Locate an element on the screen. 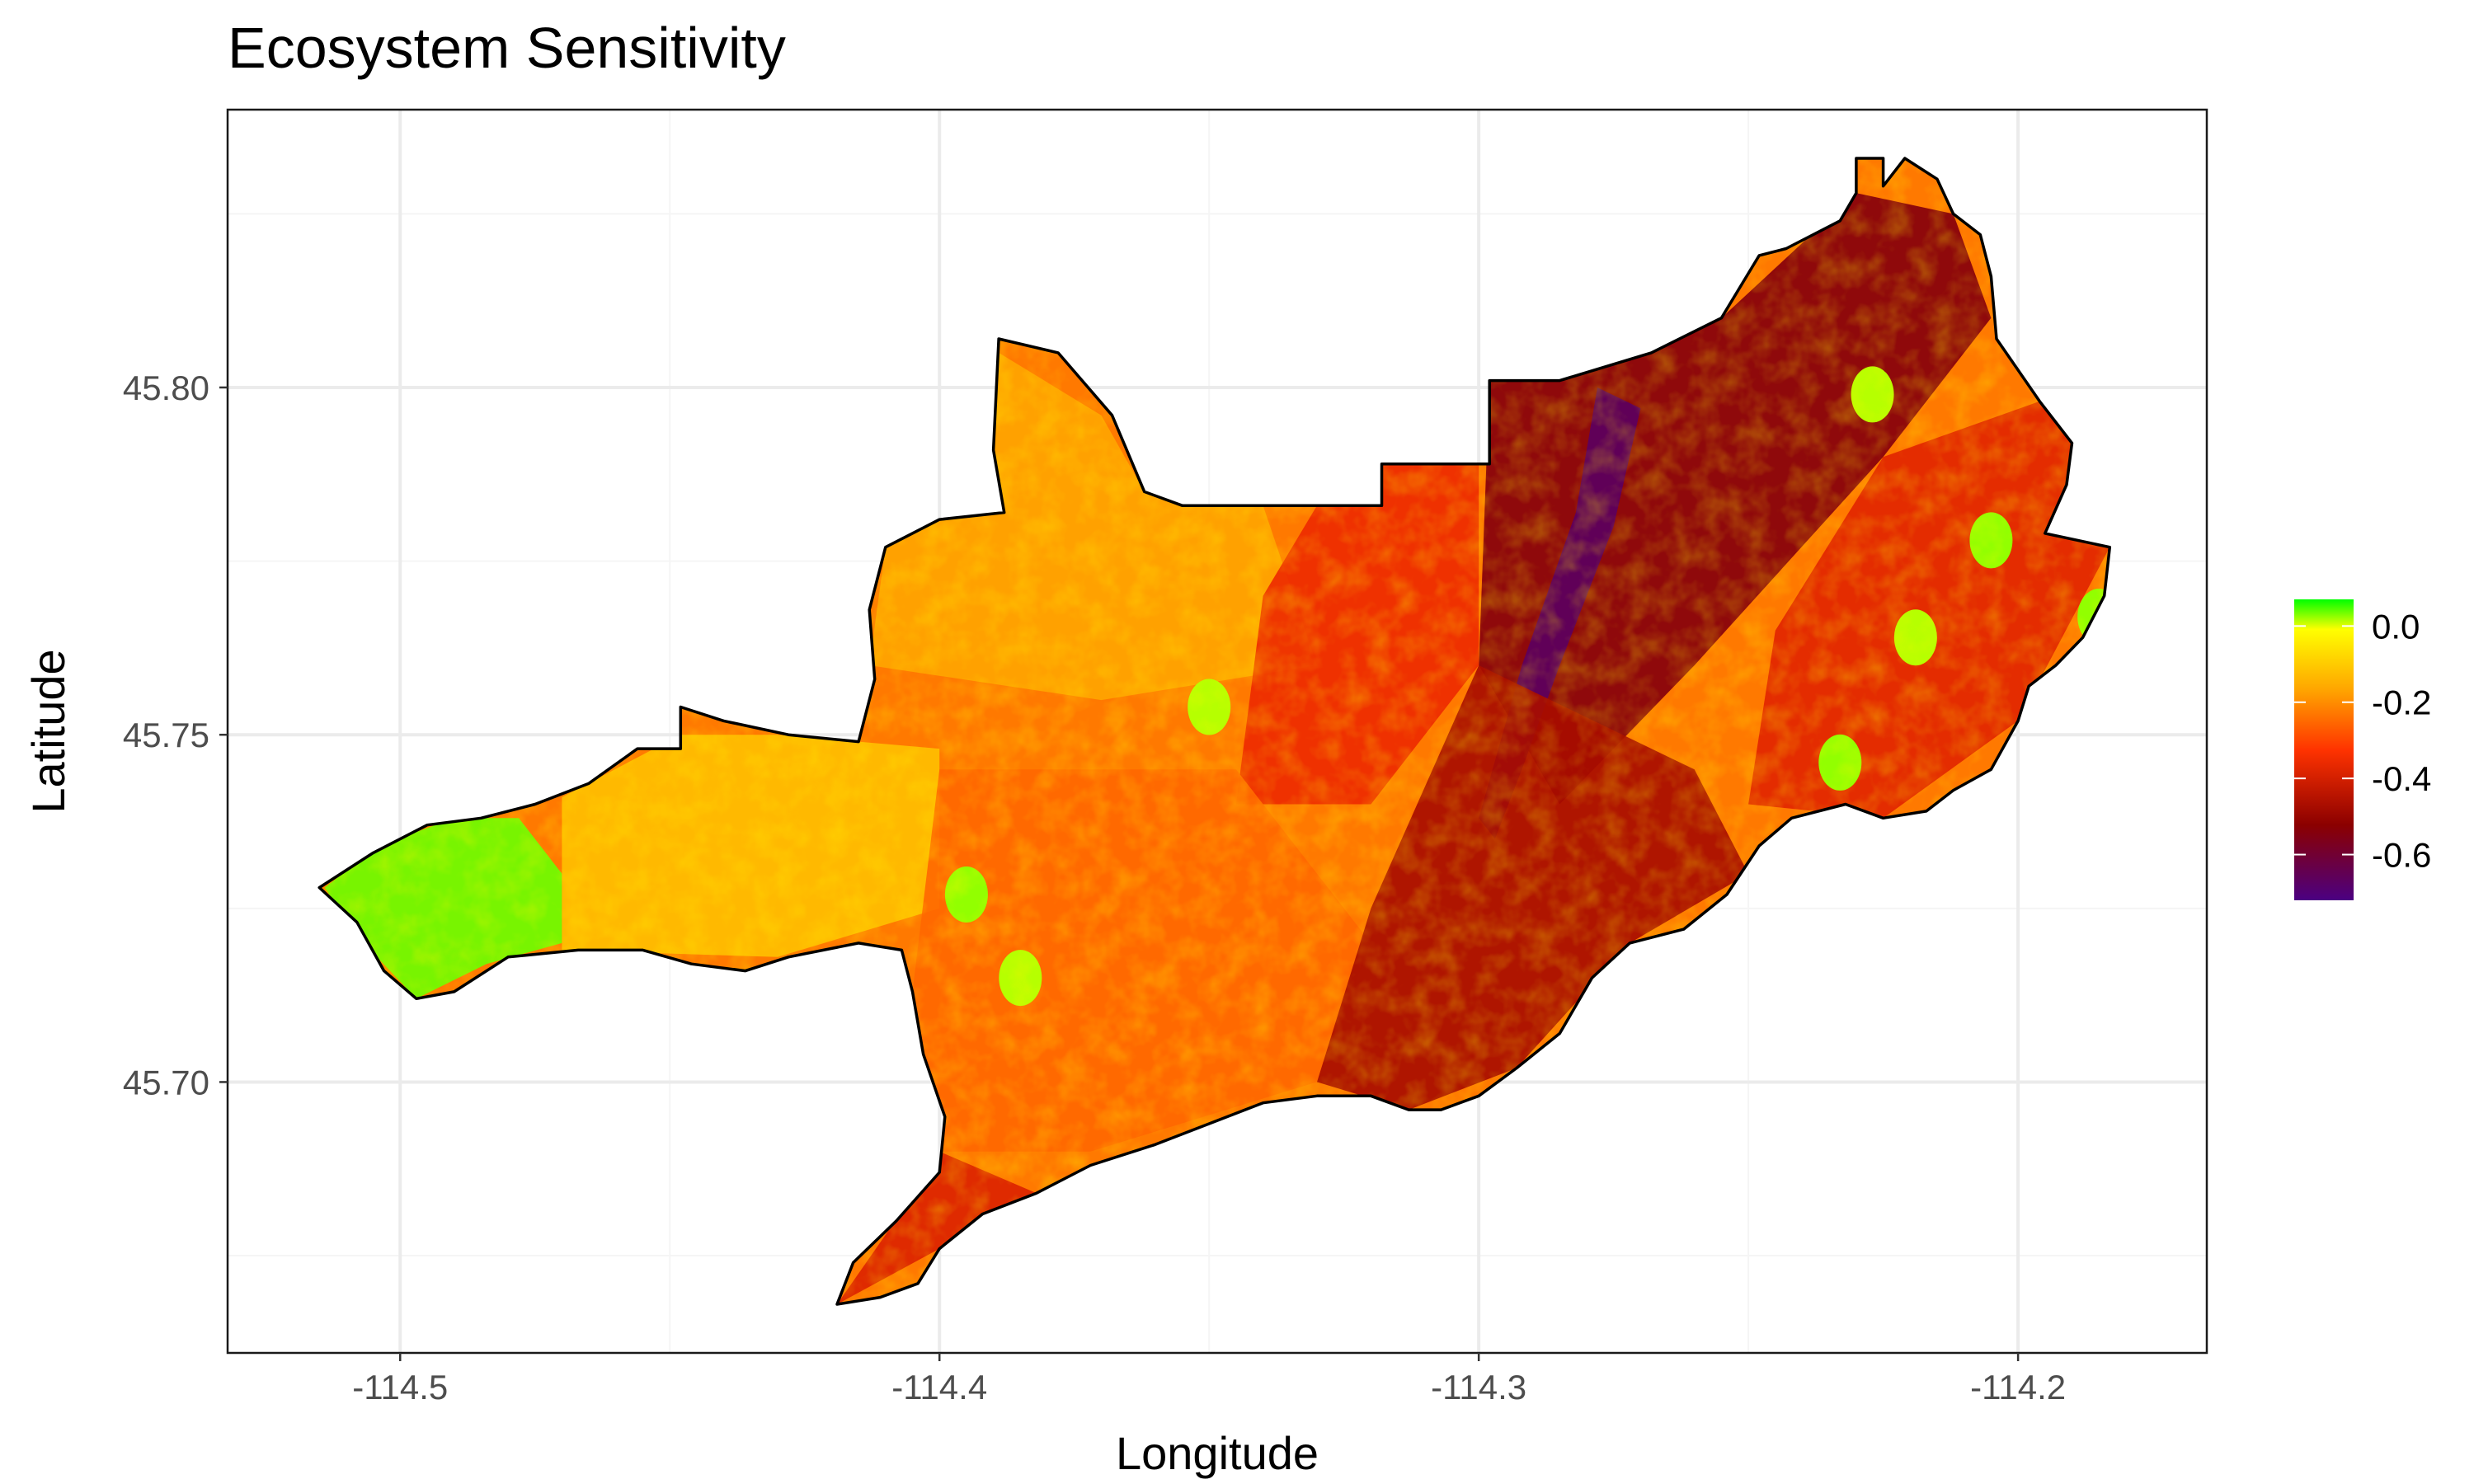  legend-label: -0.2 is located at coordinates (2401, 702).